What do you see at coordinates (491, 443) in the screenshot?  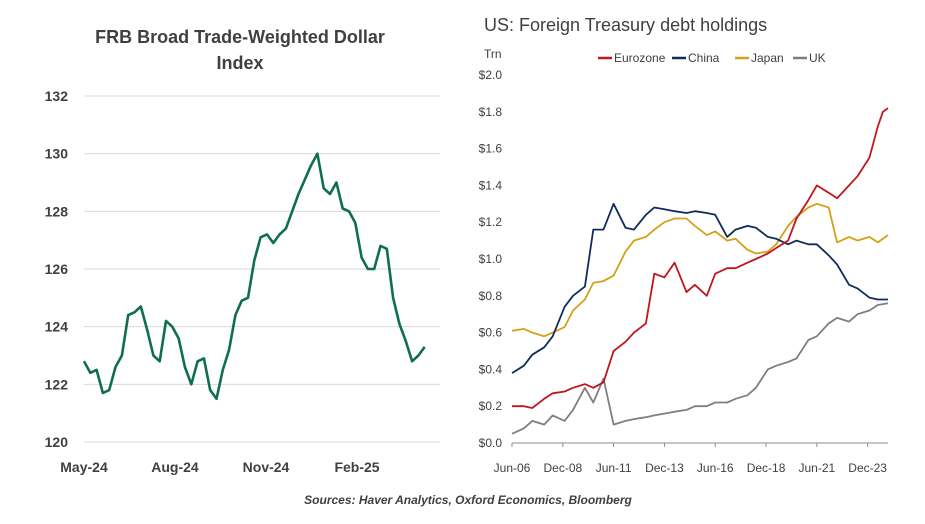 I see `y-tick-label: $0.0` at bounding box center [491, 443].